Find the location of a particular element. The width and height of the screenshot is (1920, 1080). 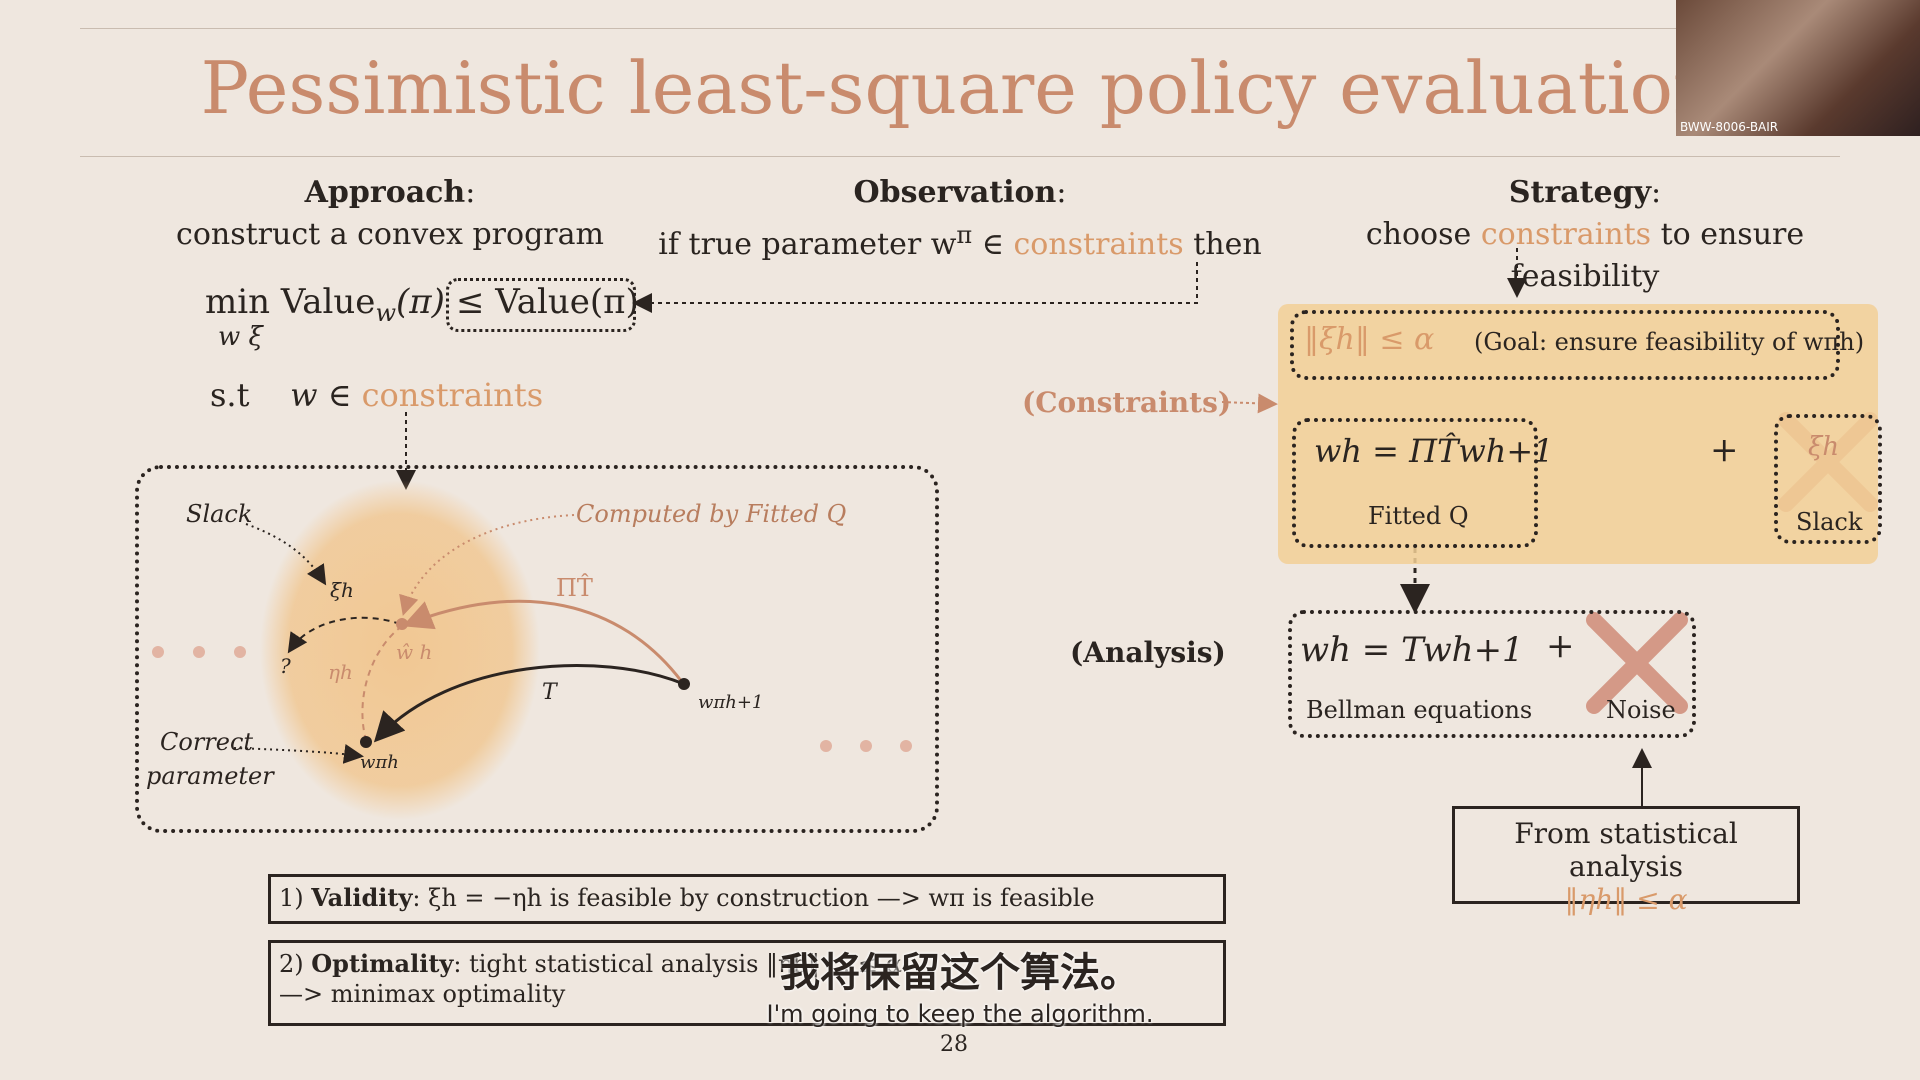

noise-cross-icon is located at coordinates (1637, 663).